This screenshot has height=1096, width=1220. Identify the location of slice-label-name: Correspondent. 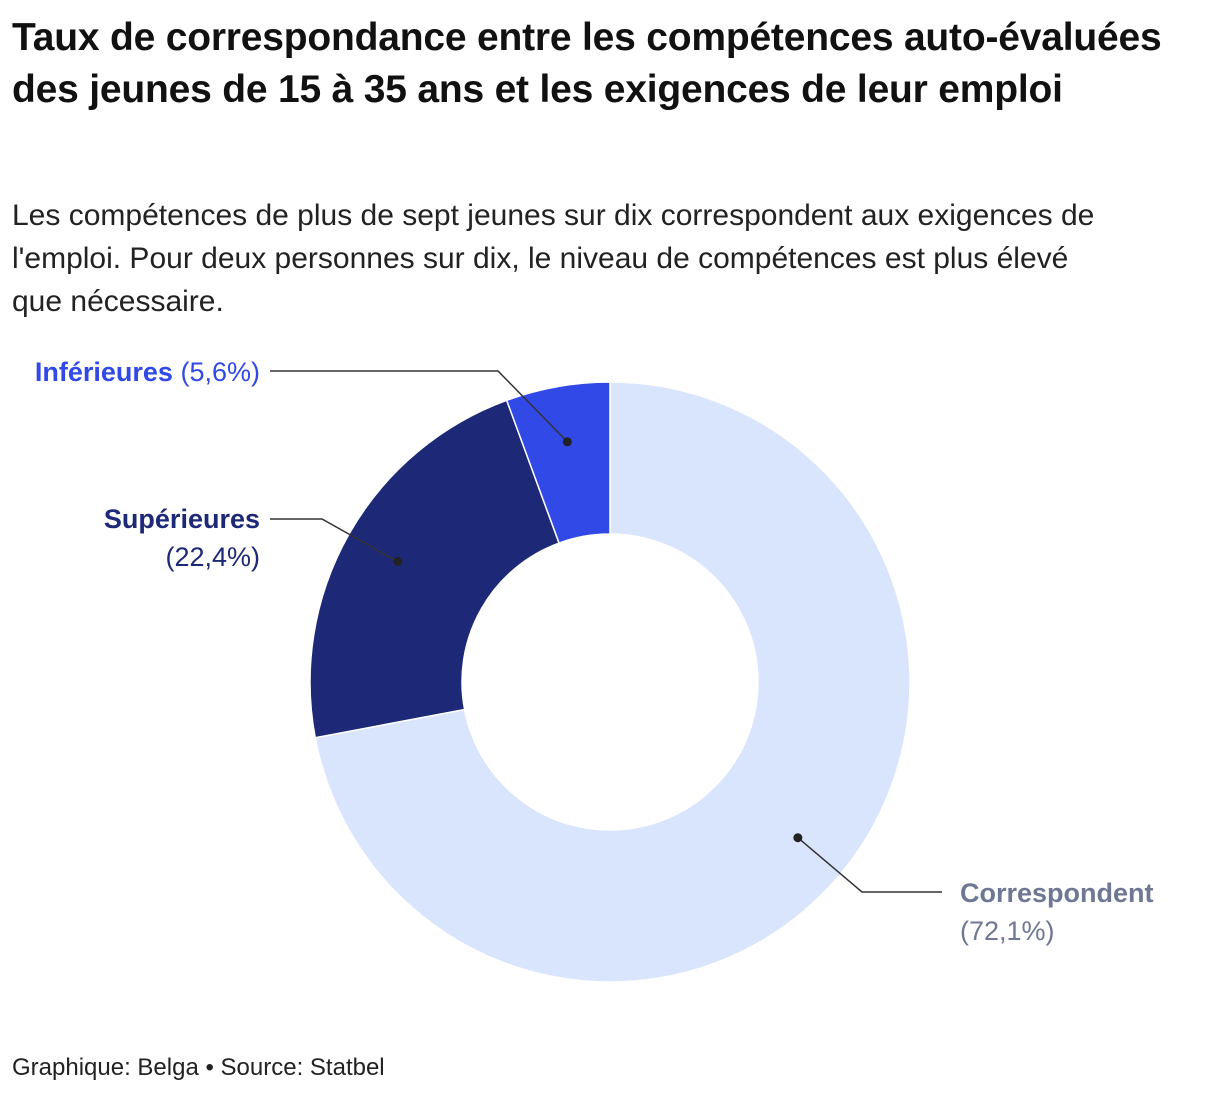
(1057, 893).